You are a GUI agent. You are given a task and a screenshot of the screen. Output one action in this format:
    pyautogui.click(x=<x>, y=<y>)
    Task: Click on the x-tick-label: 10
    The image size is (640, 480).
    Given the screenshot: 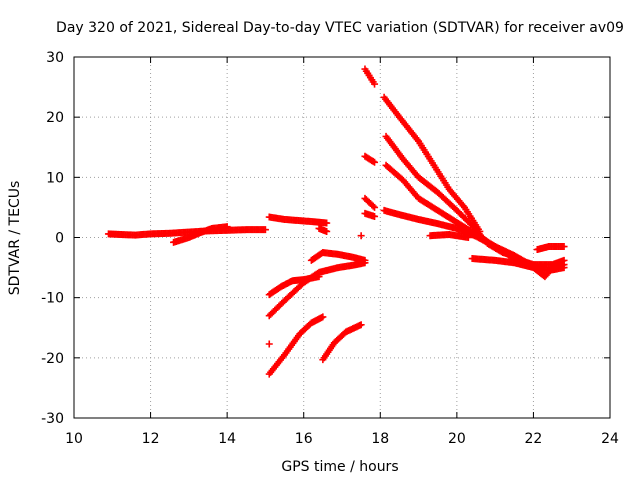 What is the action you would take?
    pyautogui.click(x=74, y=439)
    